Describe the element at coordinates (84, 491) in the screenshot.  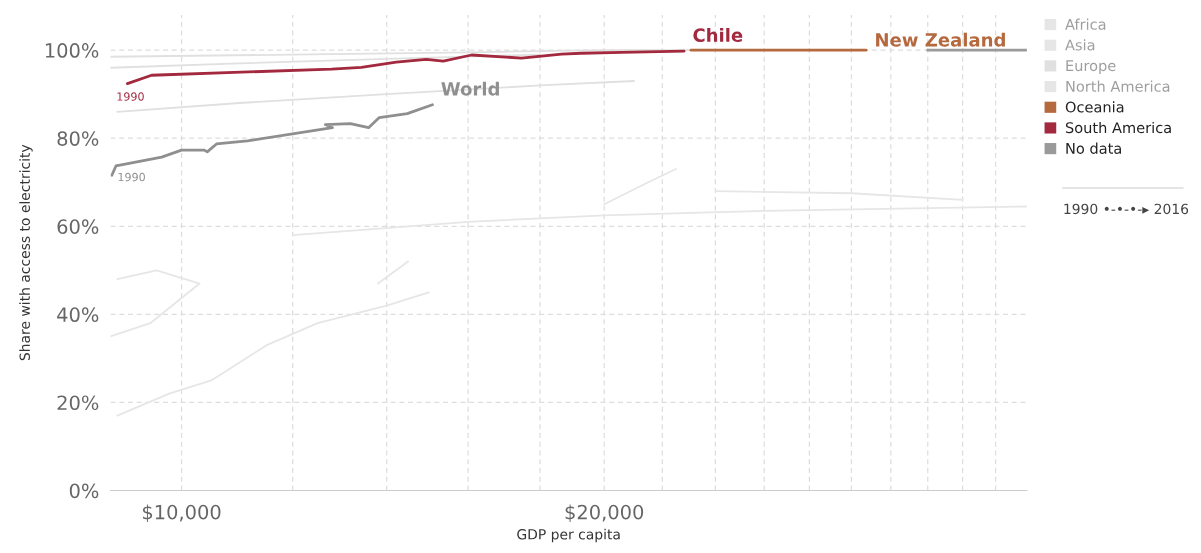
I see `y-tick-label: 0%` at that location.